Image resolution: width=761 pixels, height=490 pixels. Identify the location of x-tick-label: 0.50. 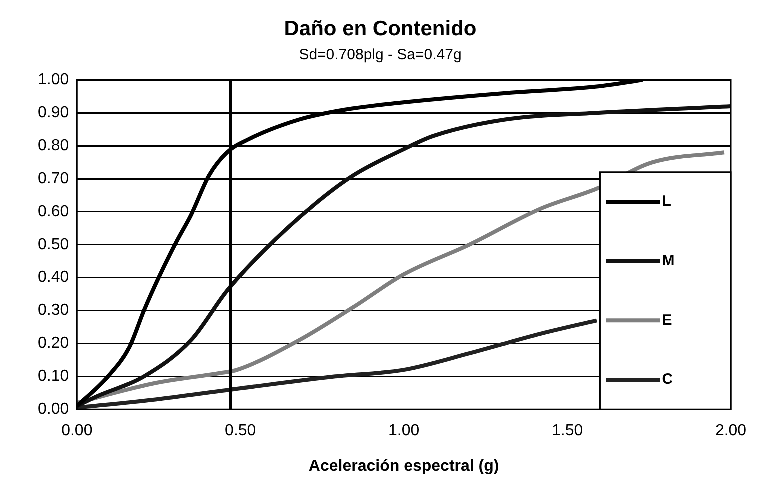
(240, 431).